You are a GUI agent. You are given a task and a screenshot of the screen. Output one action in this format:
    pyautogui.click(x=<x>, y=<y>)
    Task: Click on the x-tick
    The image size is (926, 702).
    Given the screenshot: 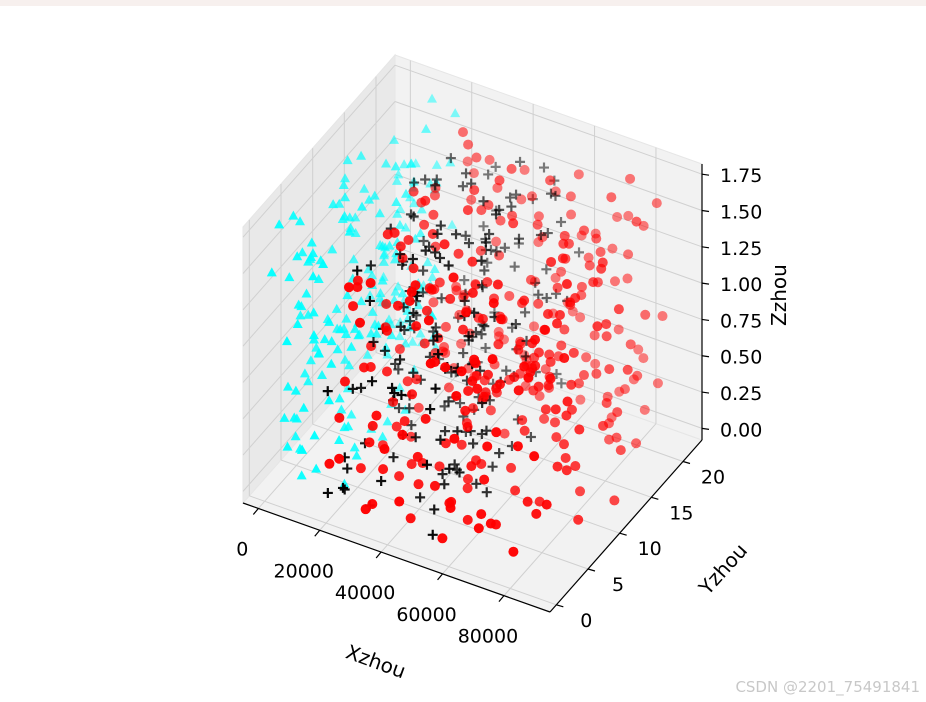 What is the action you would take?
    pyautogui.click(x=501, y=599)
    